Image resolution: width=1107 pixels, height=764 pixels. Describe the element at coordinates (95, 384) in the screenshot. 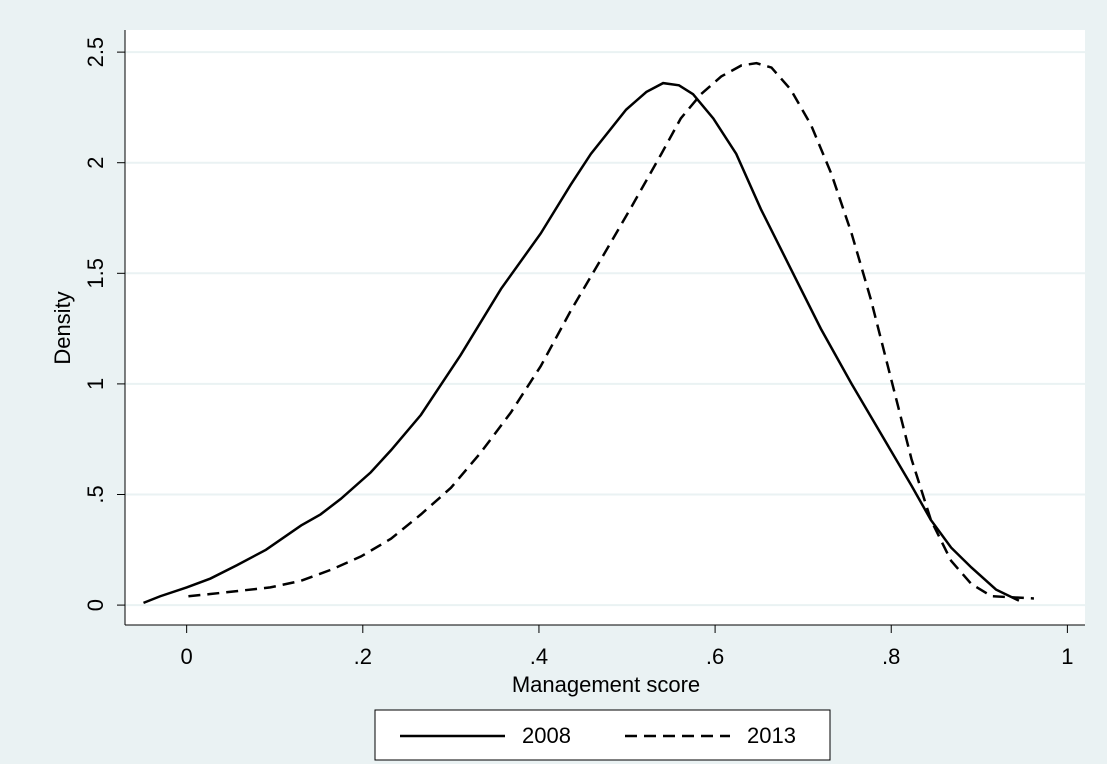

I see `y-tick-label: 1` at that location.